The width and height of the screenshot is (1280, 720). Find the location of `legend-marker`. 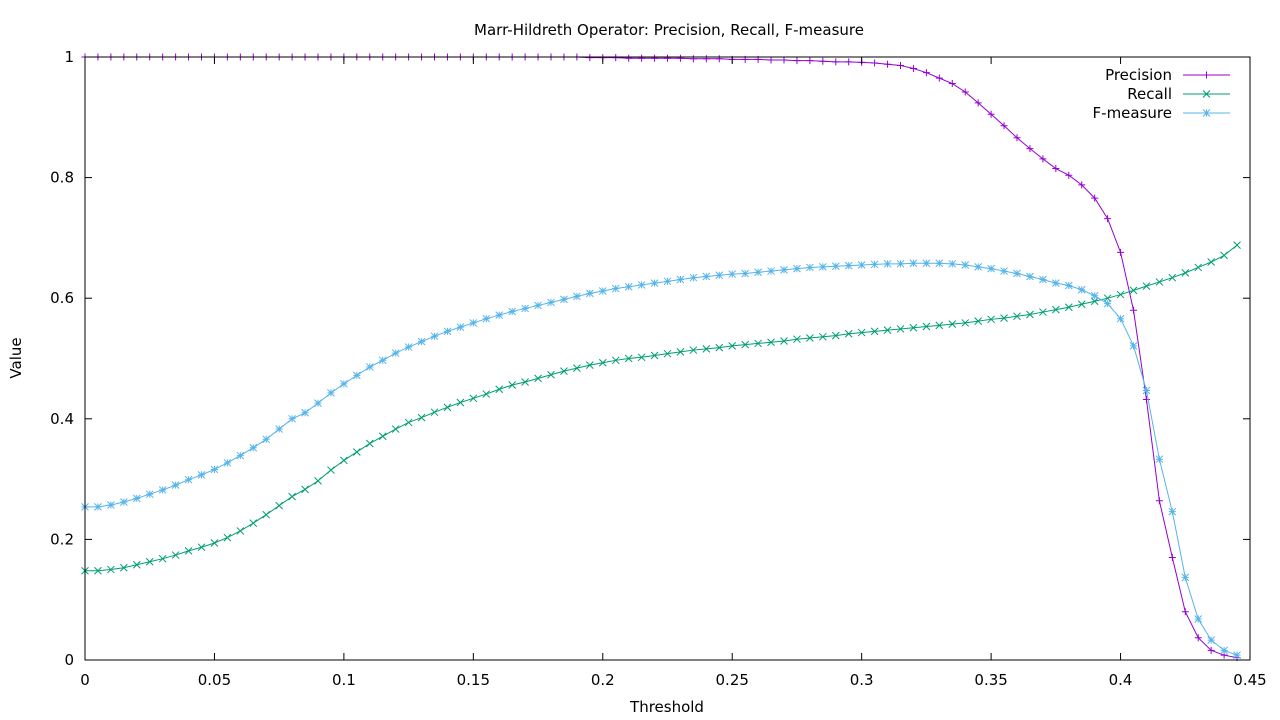

legend-marker is located at coordinates (1206, 113).